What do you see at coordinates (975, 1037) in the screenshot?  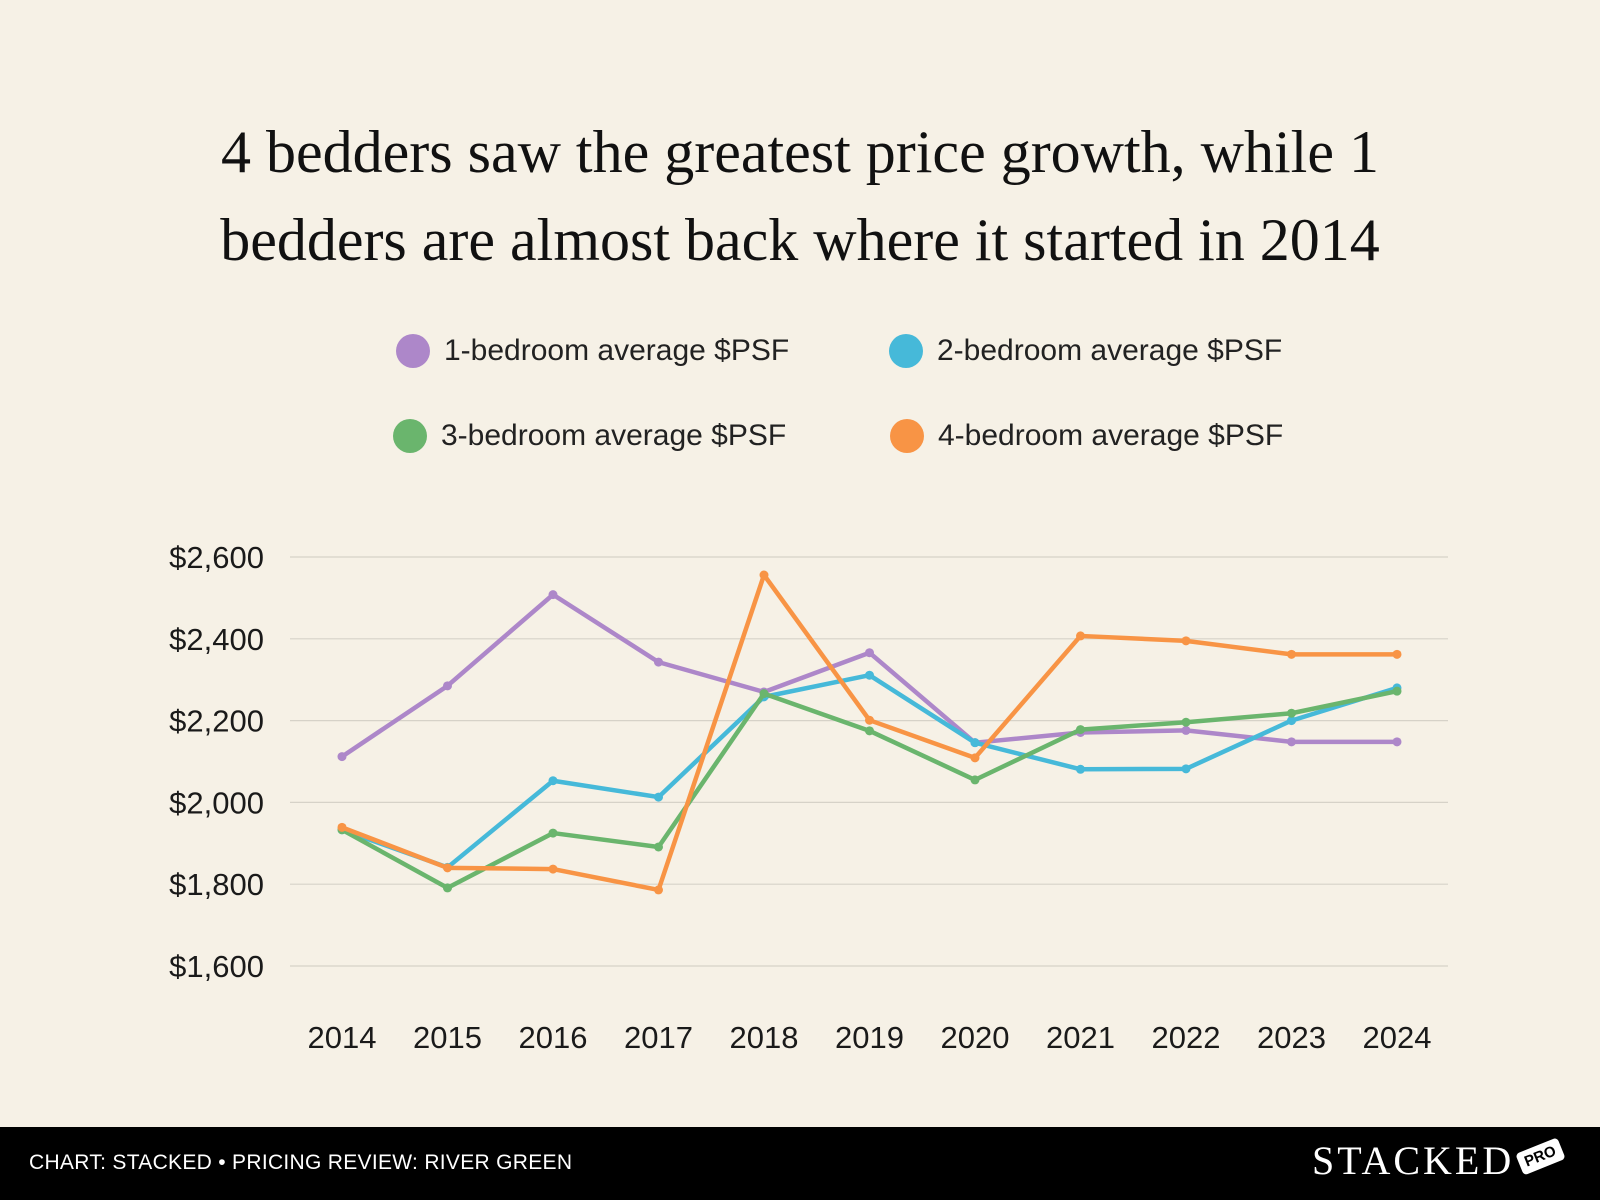 I see `x-tick-label: 2020` at bounding box center [975, 1037].